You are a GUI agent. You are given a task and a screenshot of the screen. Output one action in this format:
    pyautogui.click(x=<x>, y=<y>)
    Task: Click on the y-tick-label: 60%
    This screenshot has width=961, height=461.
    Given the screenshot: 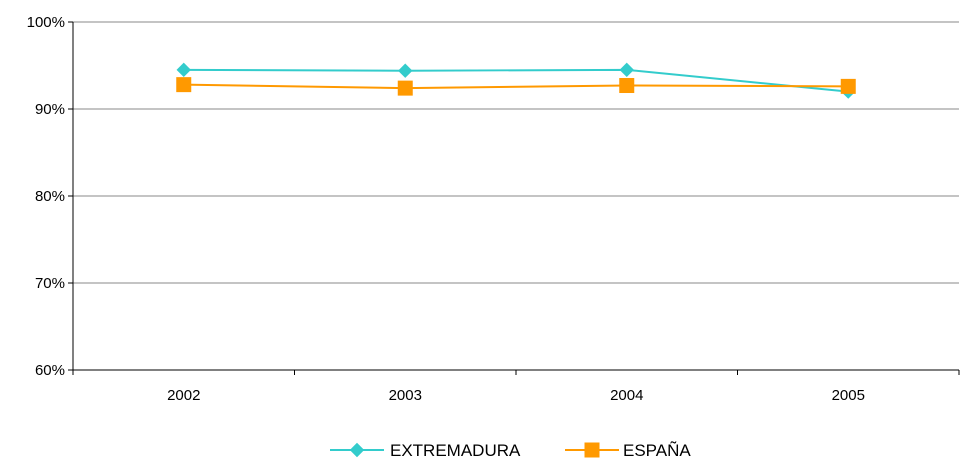 What is the action you would take?
    pyautogui.click(x=50, y=370)
    